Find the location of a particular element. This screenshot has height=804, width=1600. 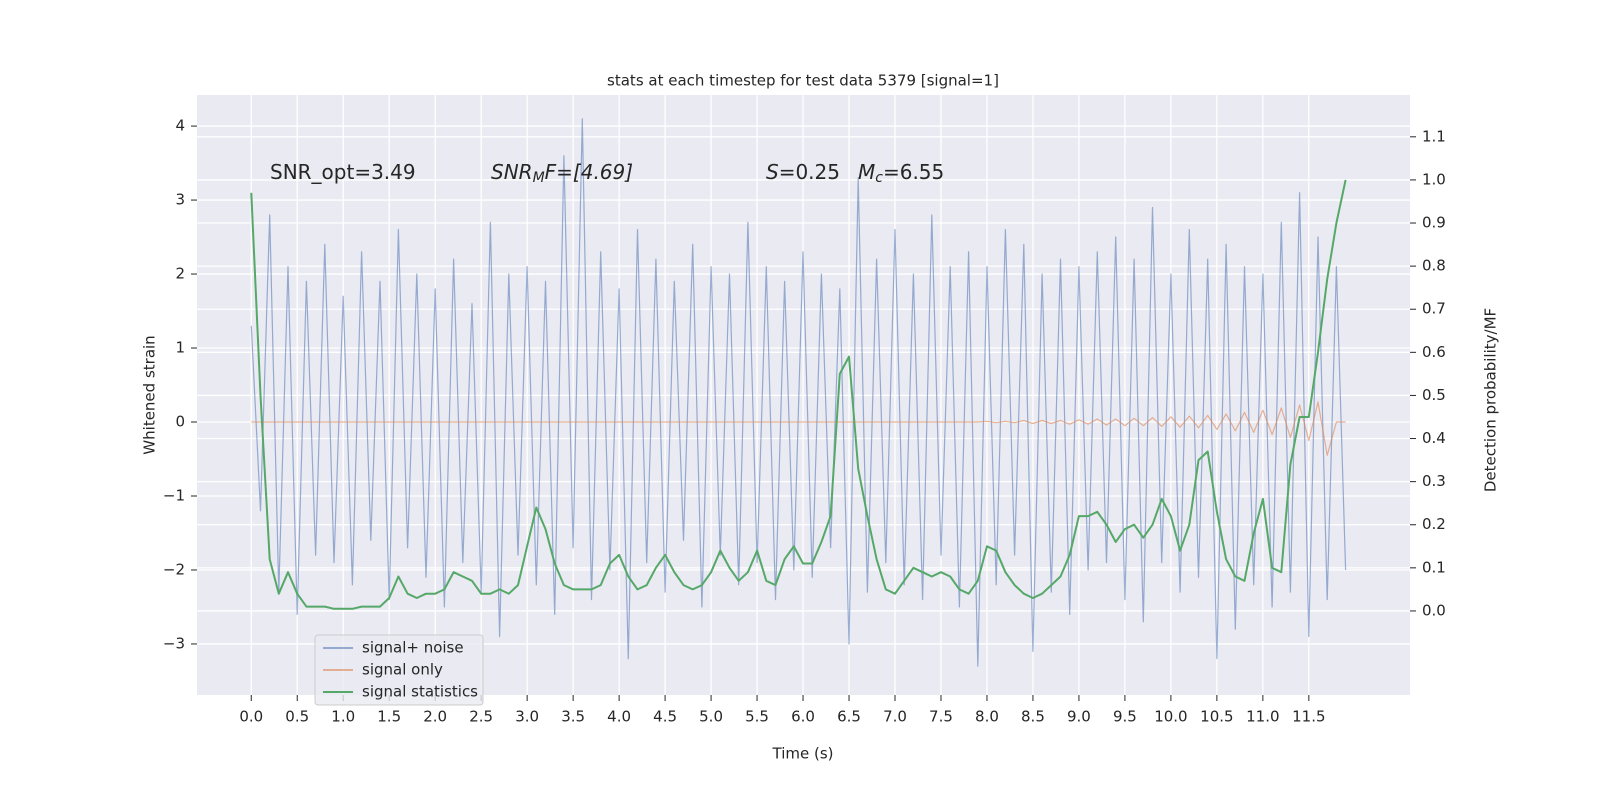

y-tick-label: 4 is located at coordinates (180, 126).